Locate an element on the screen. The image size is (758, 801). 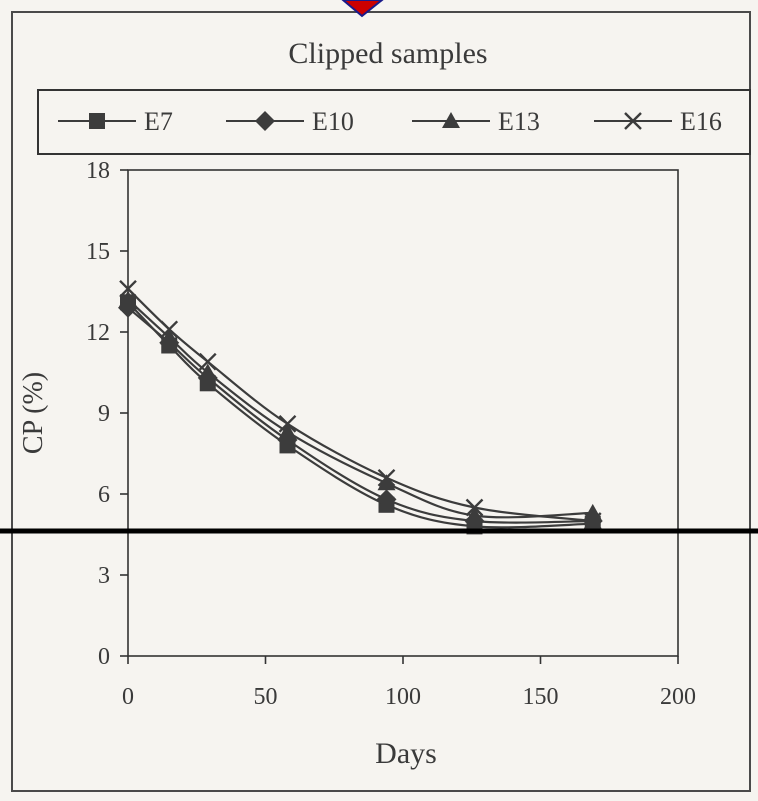
y-tick-label: 6 is located at coordinates (104, 495).